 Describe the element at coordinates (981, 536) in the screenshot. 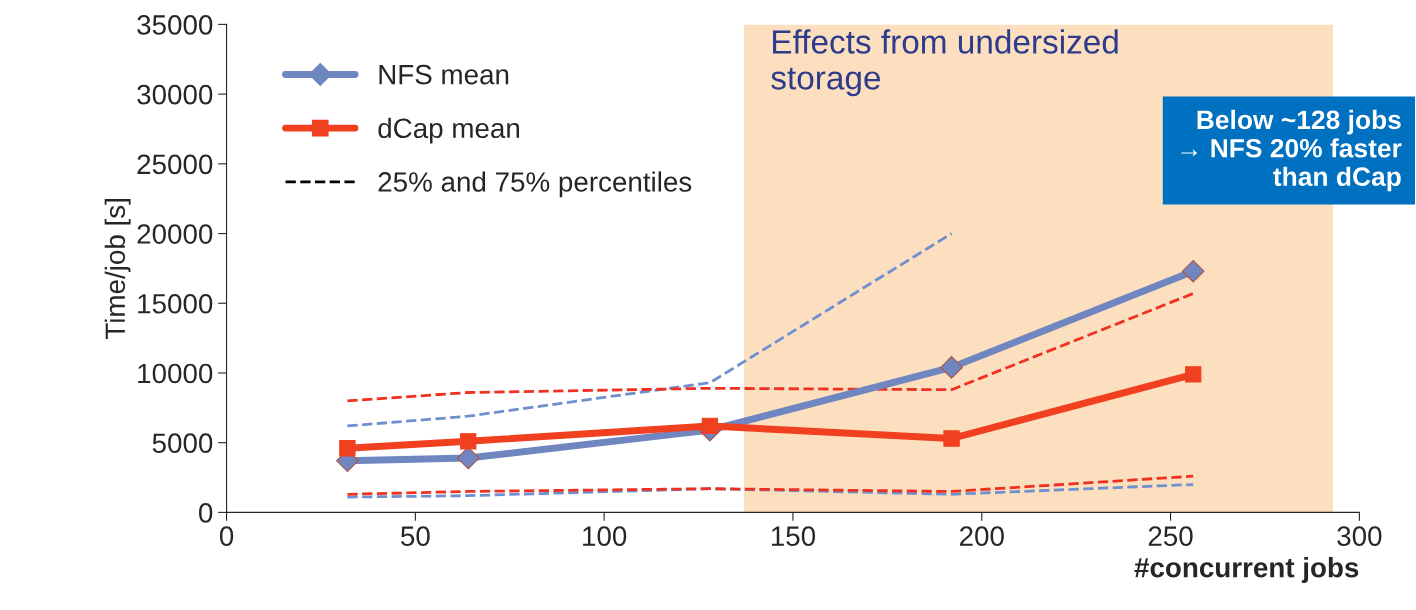

I see `x-tick-label: 200` at that location.